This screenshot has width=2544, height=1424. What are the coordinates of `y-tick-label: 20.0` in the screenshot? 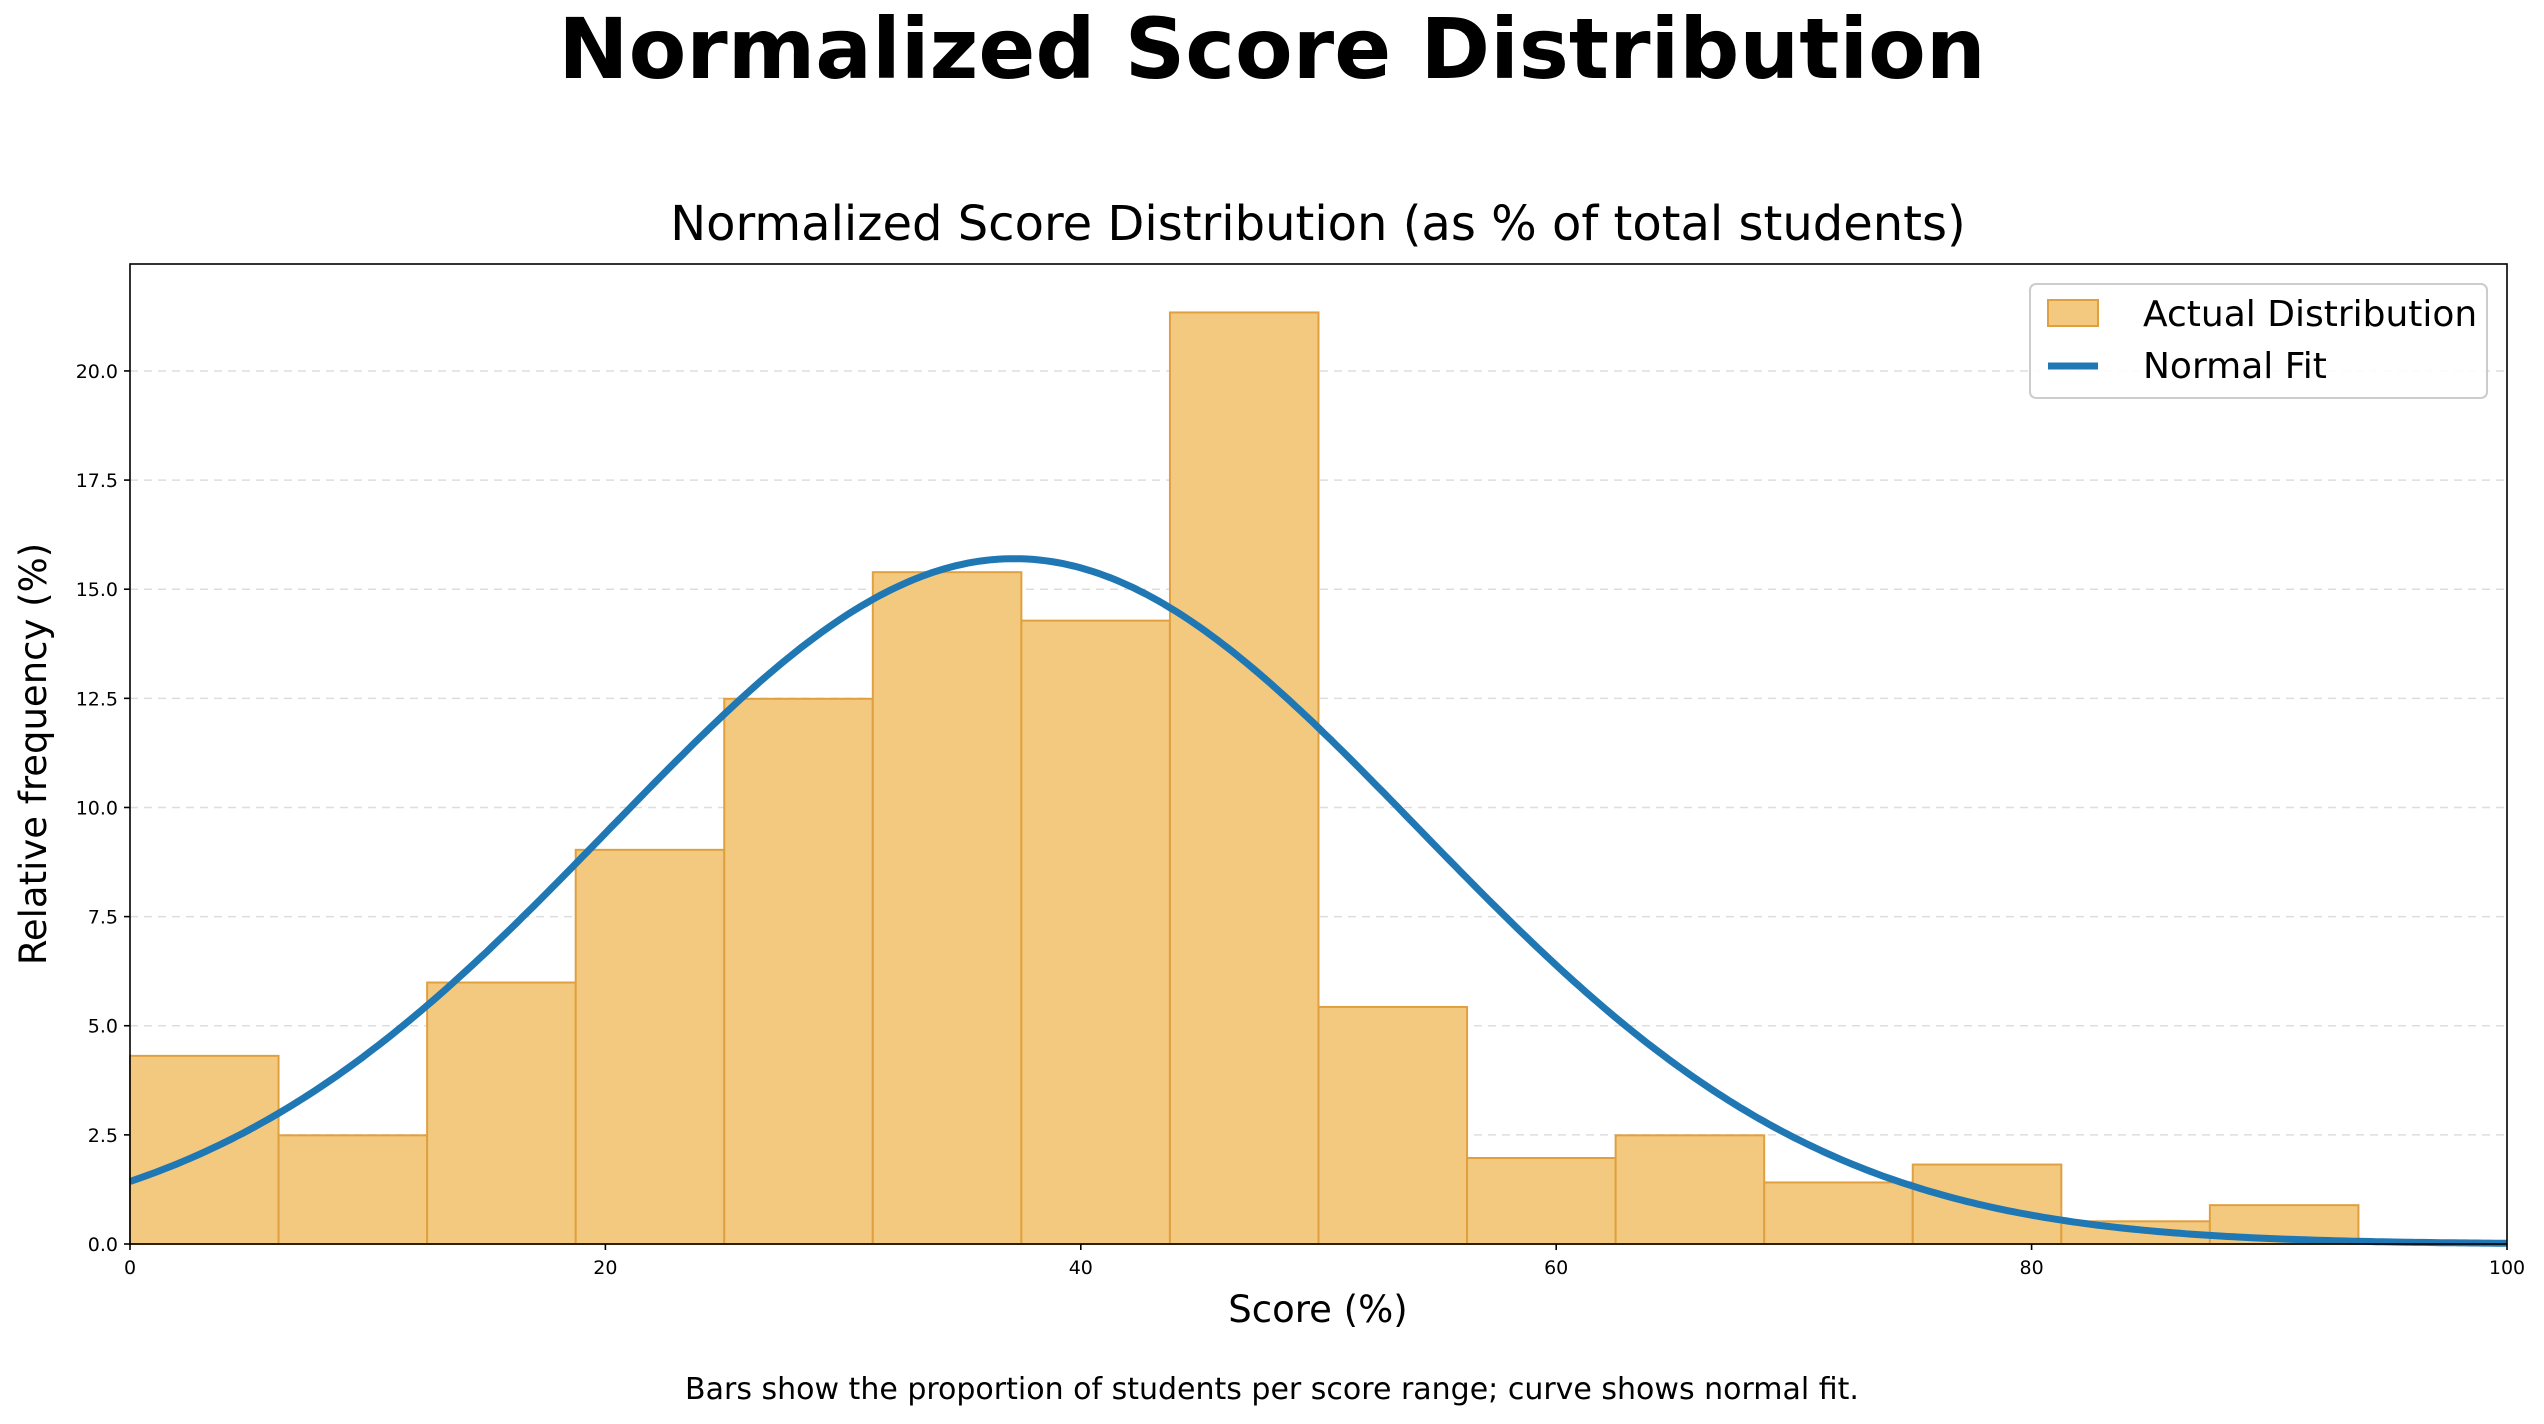 It's located at (97, 372).